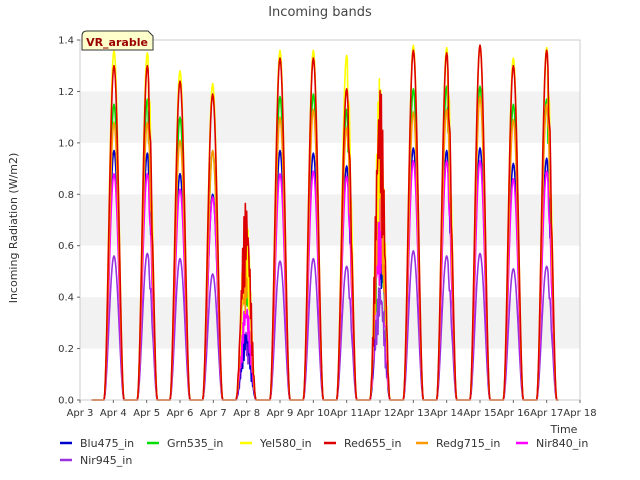 The height and width of the screenshot is (480, 640). I want to click on x-tick-label: Apr 11, so click(346, 413).